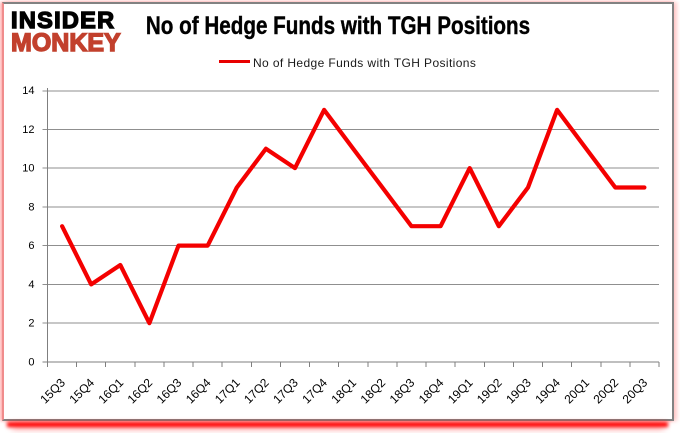 Image resolution: width=680 pixels, height=433 pixels. I want to click on svg-text: 18Q1, so click(343, 390).